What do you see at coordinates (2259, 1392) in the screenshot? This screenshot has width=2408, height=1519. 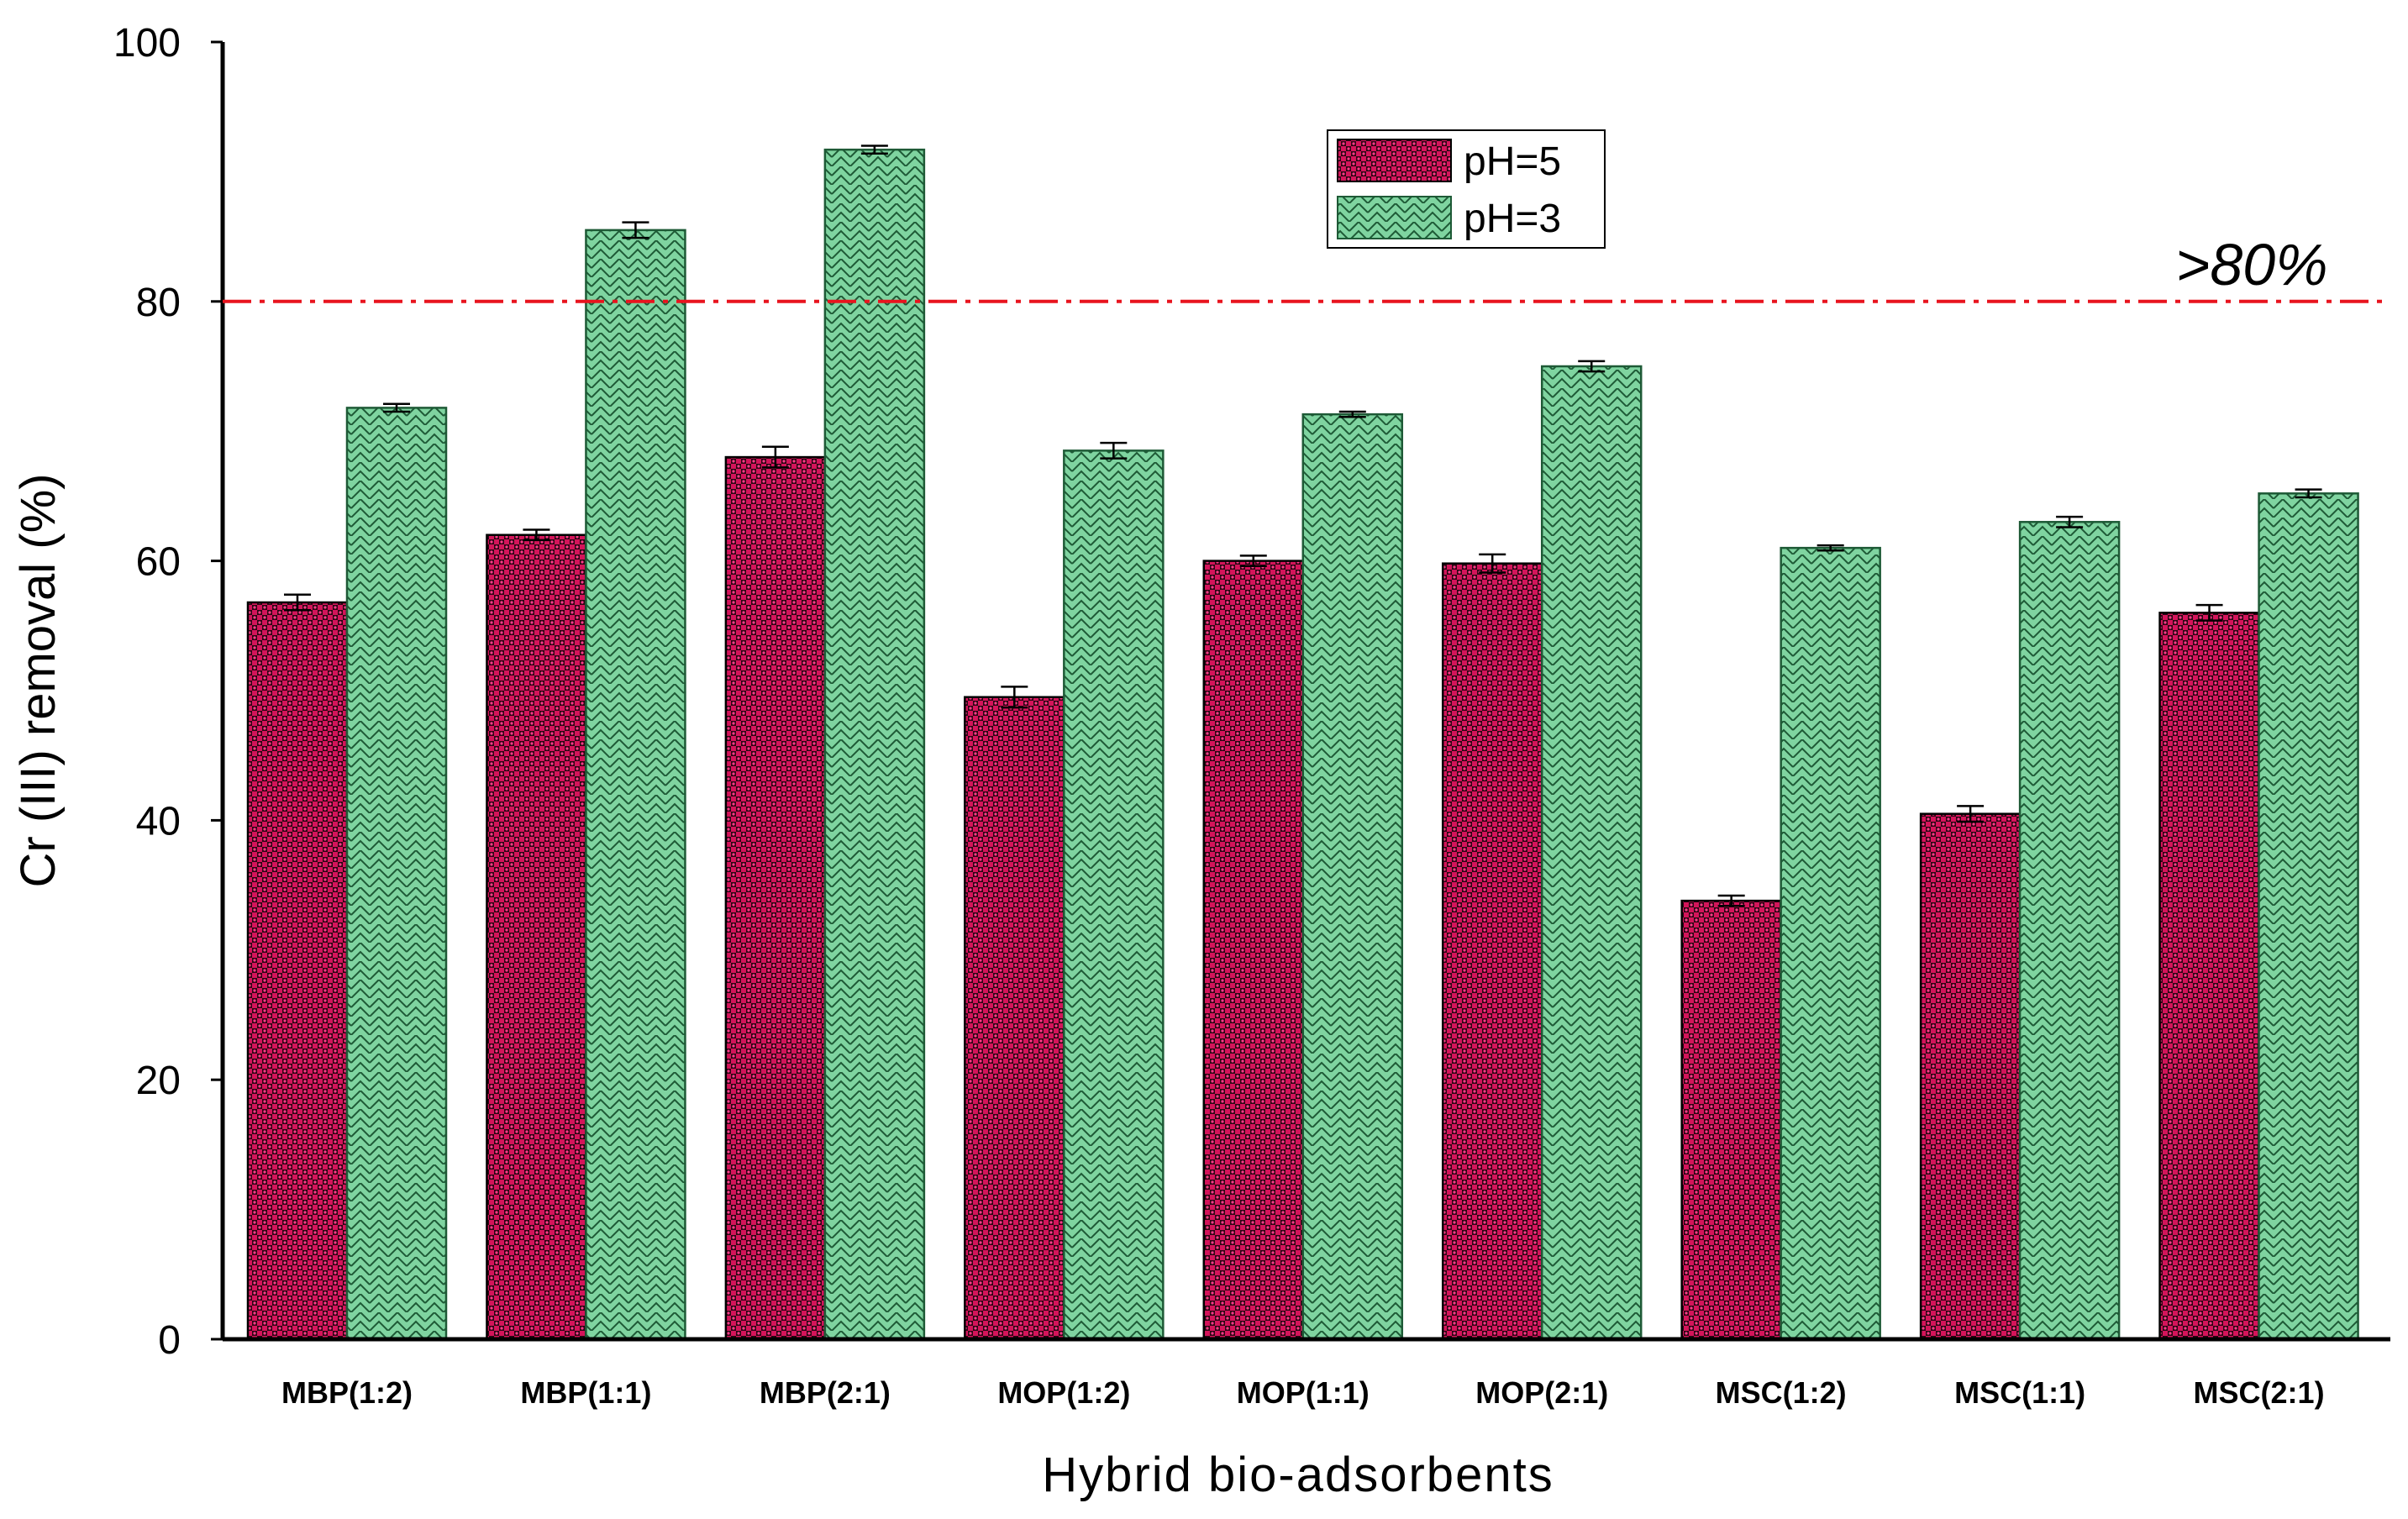 I see `x-tick-label: MSC(2:1)` at bounding box center [2259, 1392].